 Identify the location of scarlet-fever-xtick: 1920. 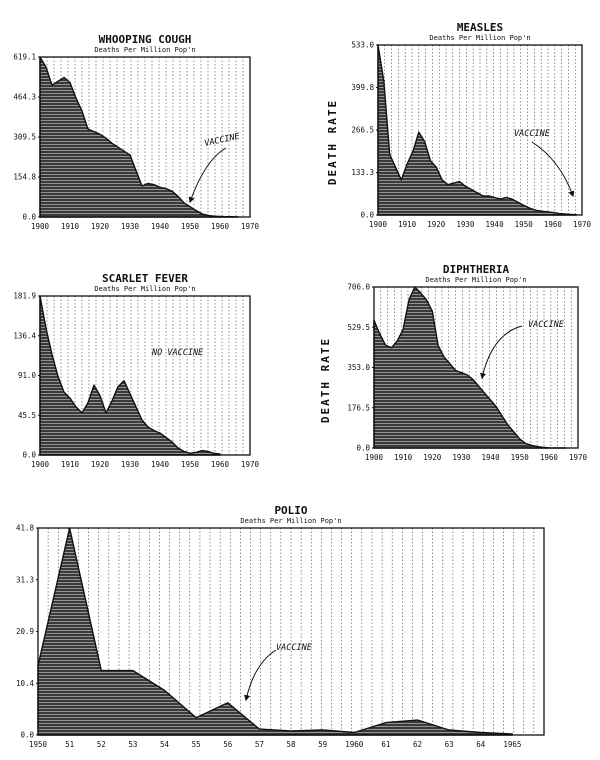
(100, 464).